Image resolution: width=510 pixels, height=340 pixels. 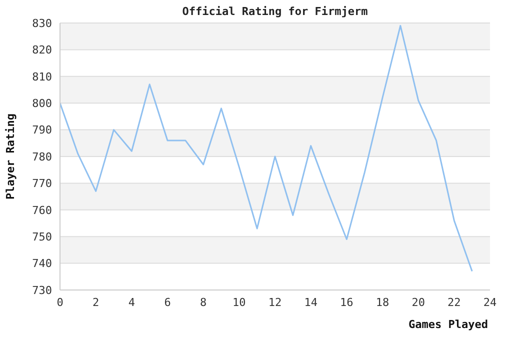 What do you see at coordinates (239, 302) in the screenshot?
I see `x-tick-label: 10` at bounding box center [239, 302].